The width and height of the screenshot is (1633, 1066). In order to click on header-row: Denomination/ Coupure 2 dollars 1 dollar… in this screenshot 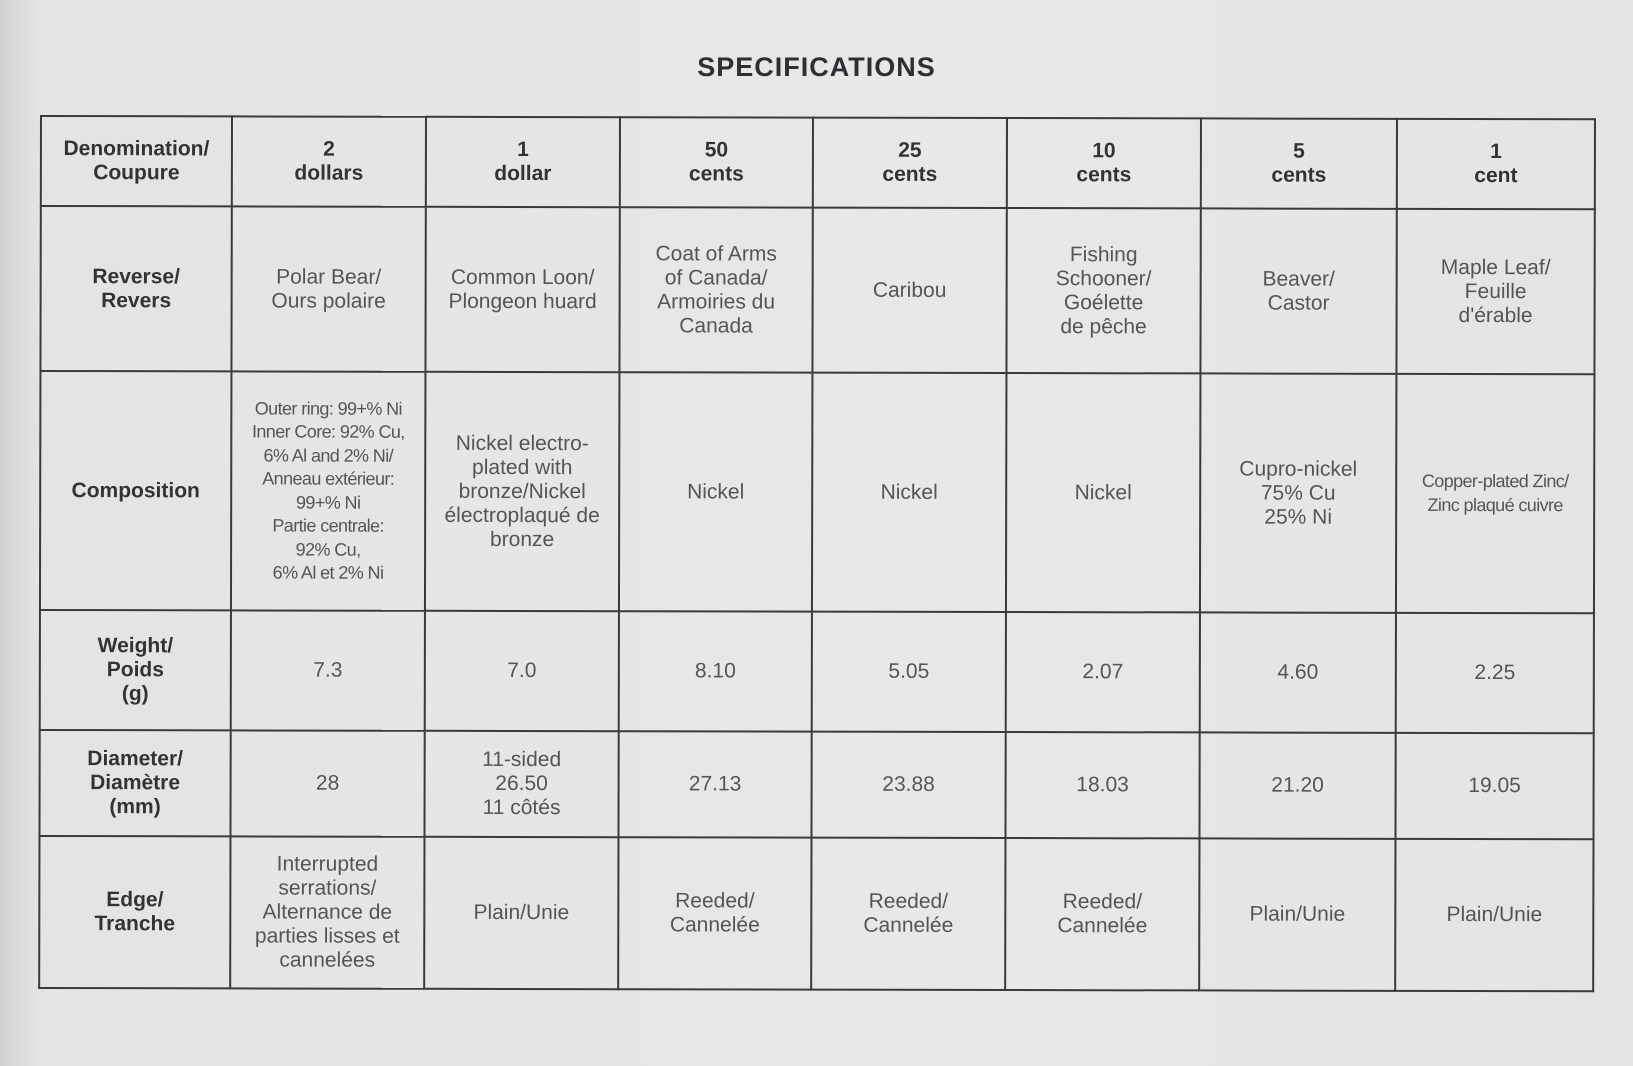, I will do `click(817, 163)`.